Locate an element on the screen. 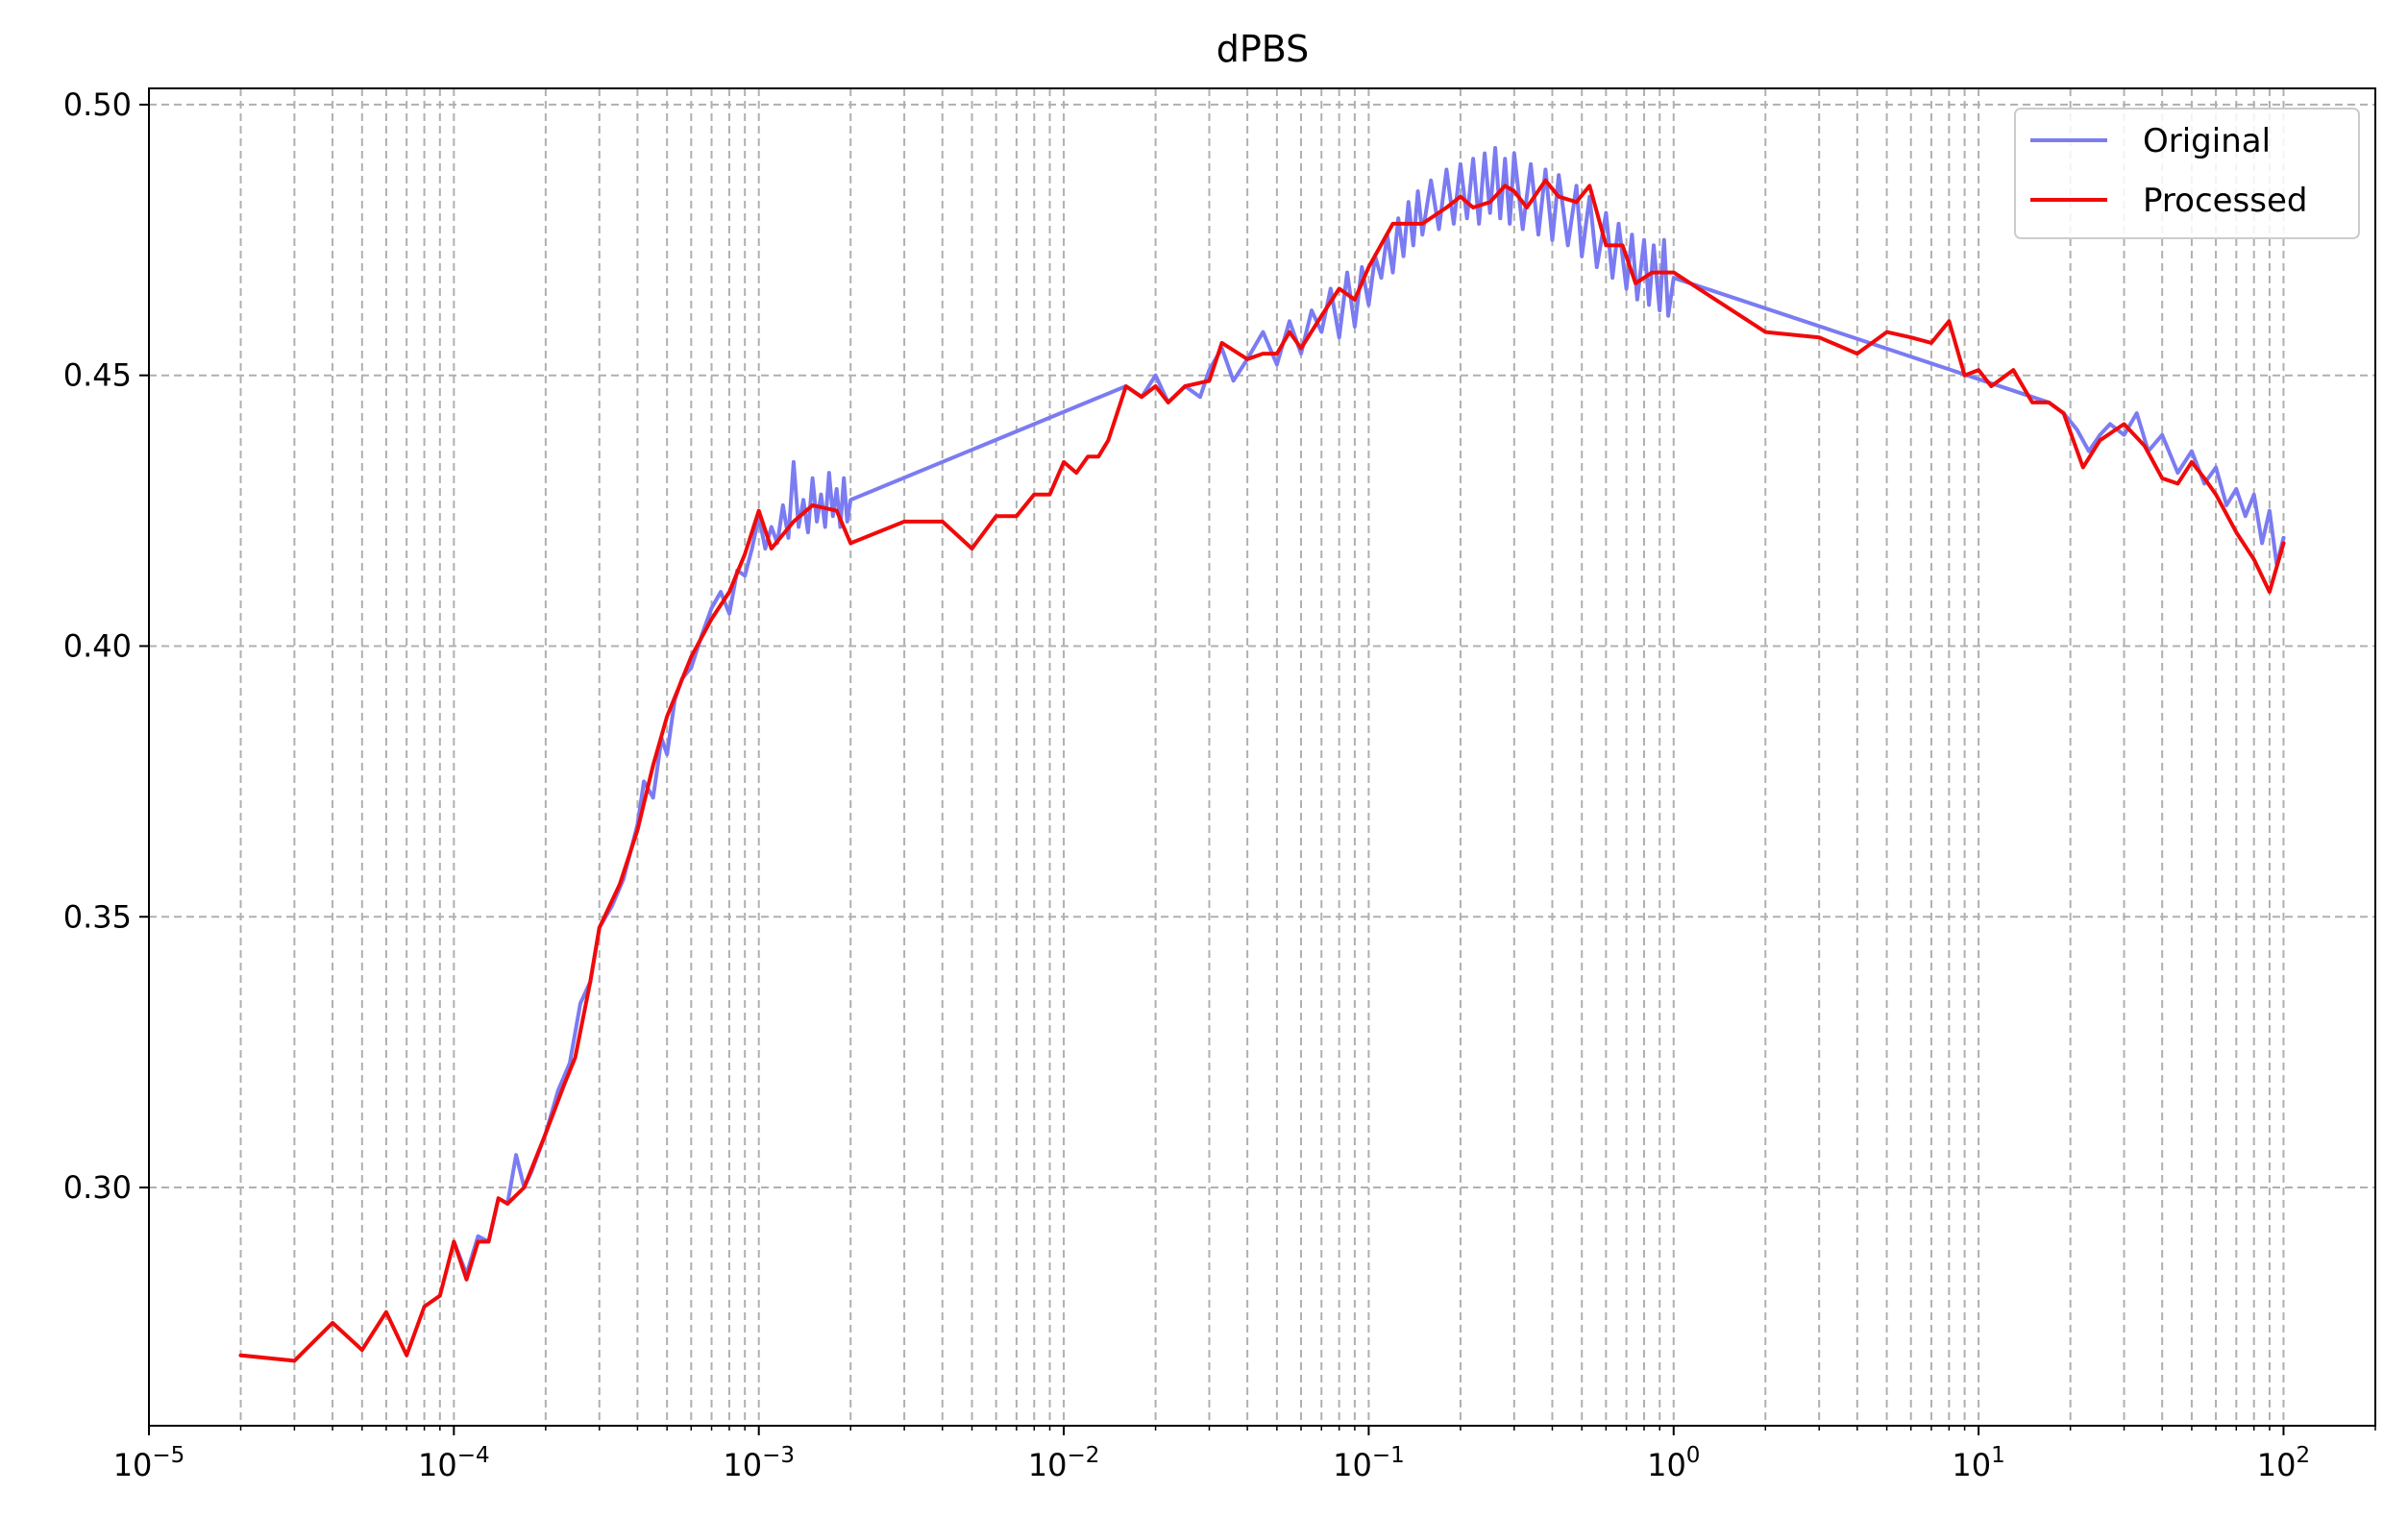  y-tick-label: 0.30 is located at coordinates (97, 1187).